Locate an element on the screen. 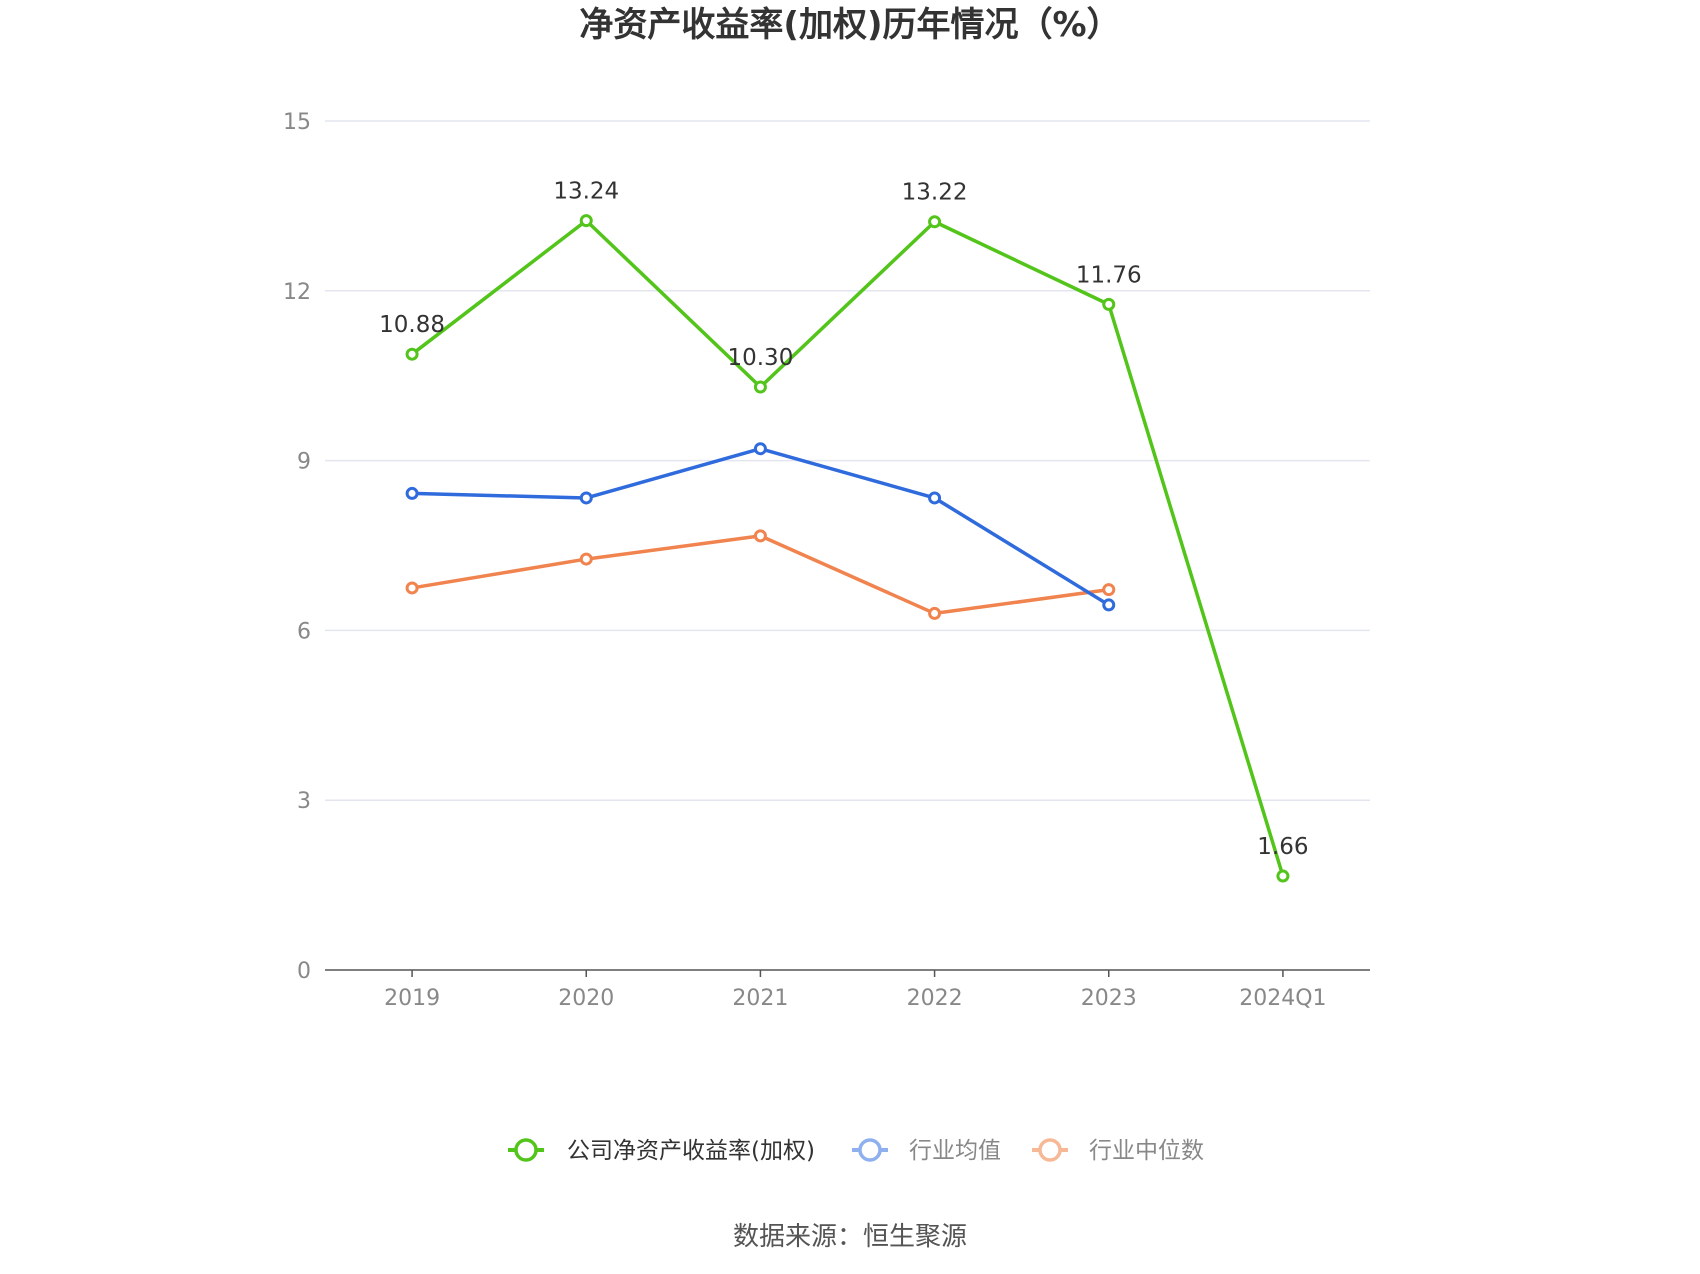 Image resolution: width=1700 pixels, height=1274 pixels. x-tick-label: 2021 is located at coordinates (760, 998).